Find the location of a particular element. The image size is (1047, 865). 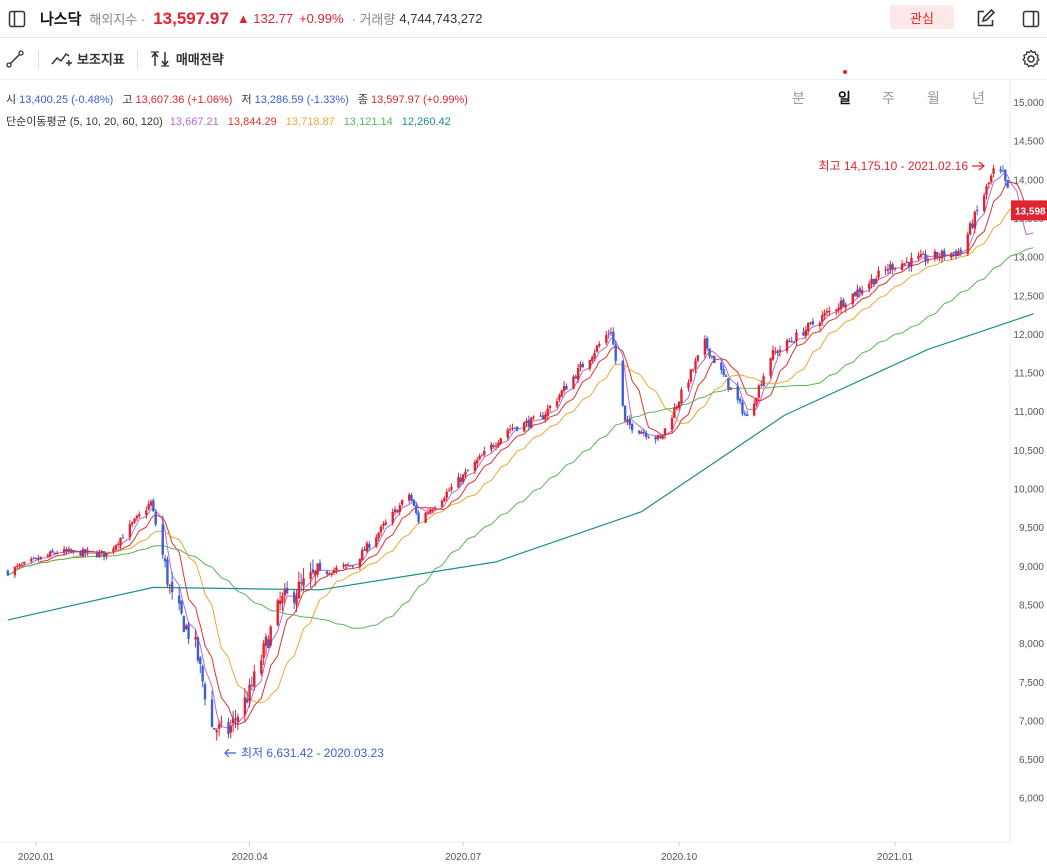

favorite-button: 관심 is located at coordinates (922, 17).